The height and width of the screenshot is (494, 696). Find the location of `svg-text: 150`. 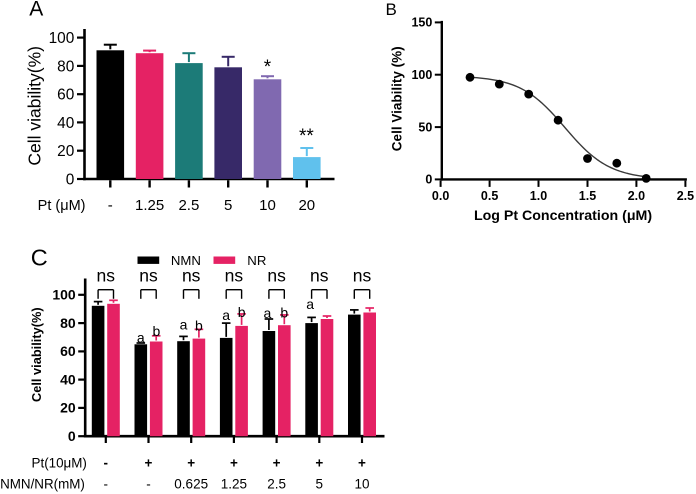

svg-text: 150 is located at coordinates (421, 23).